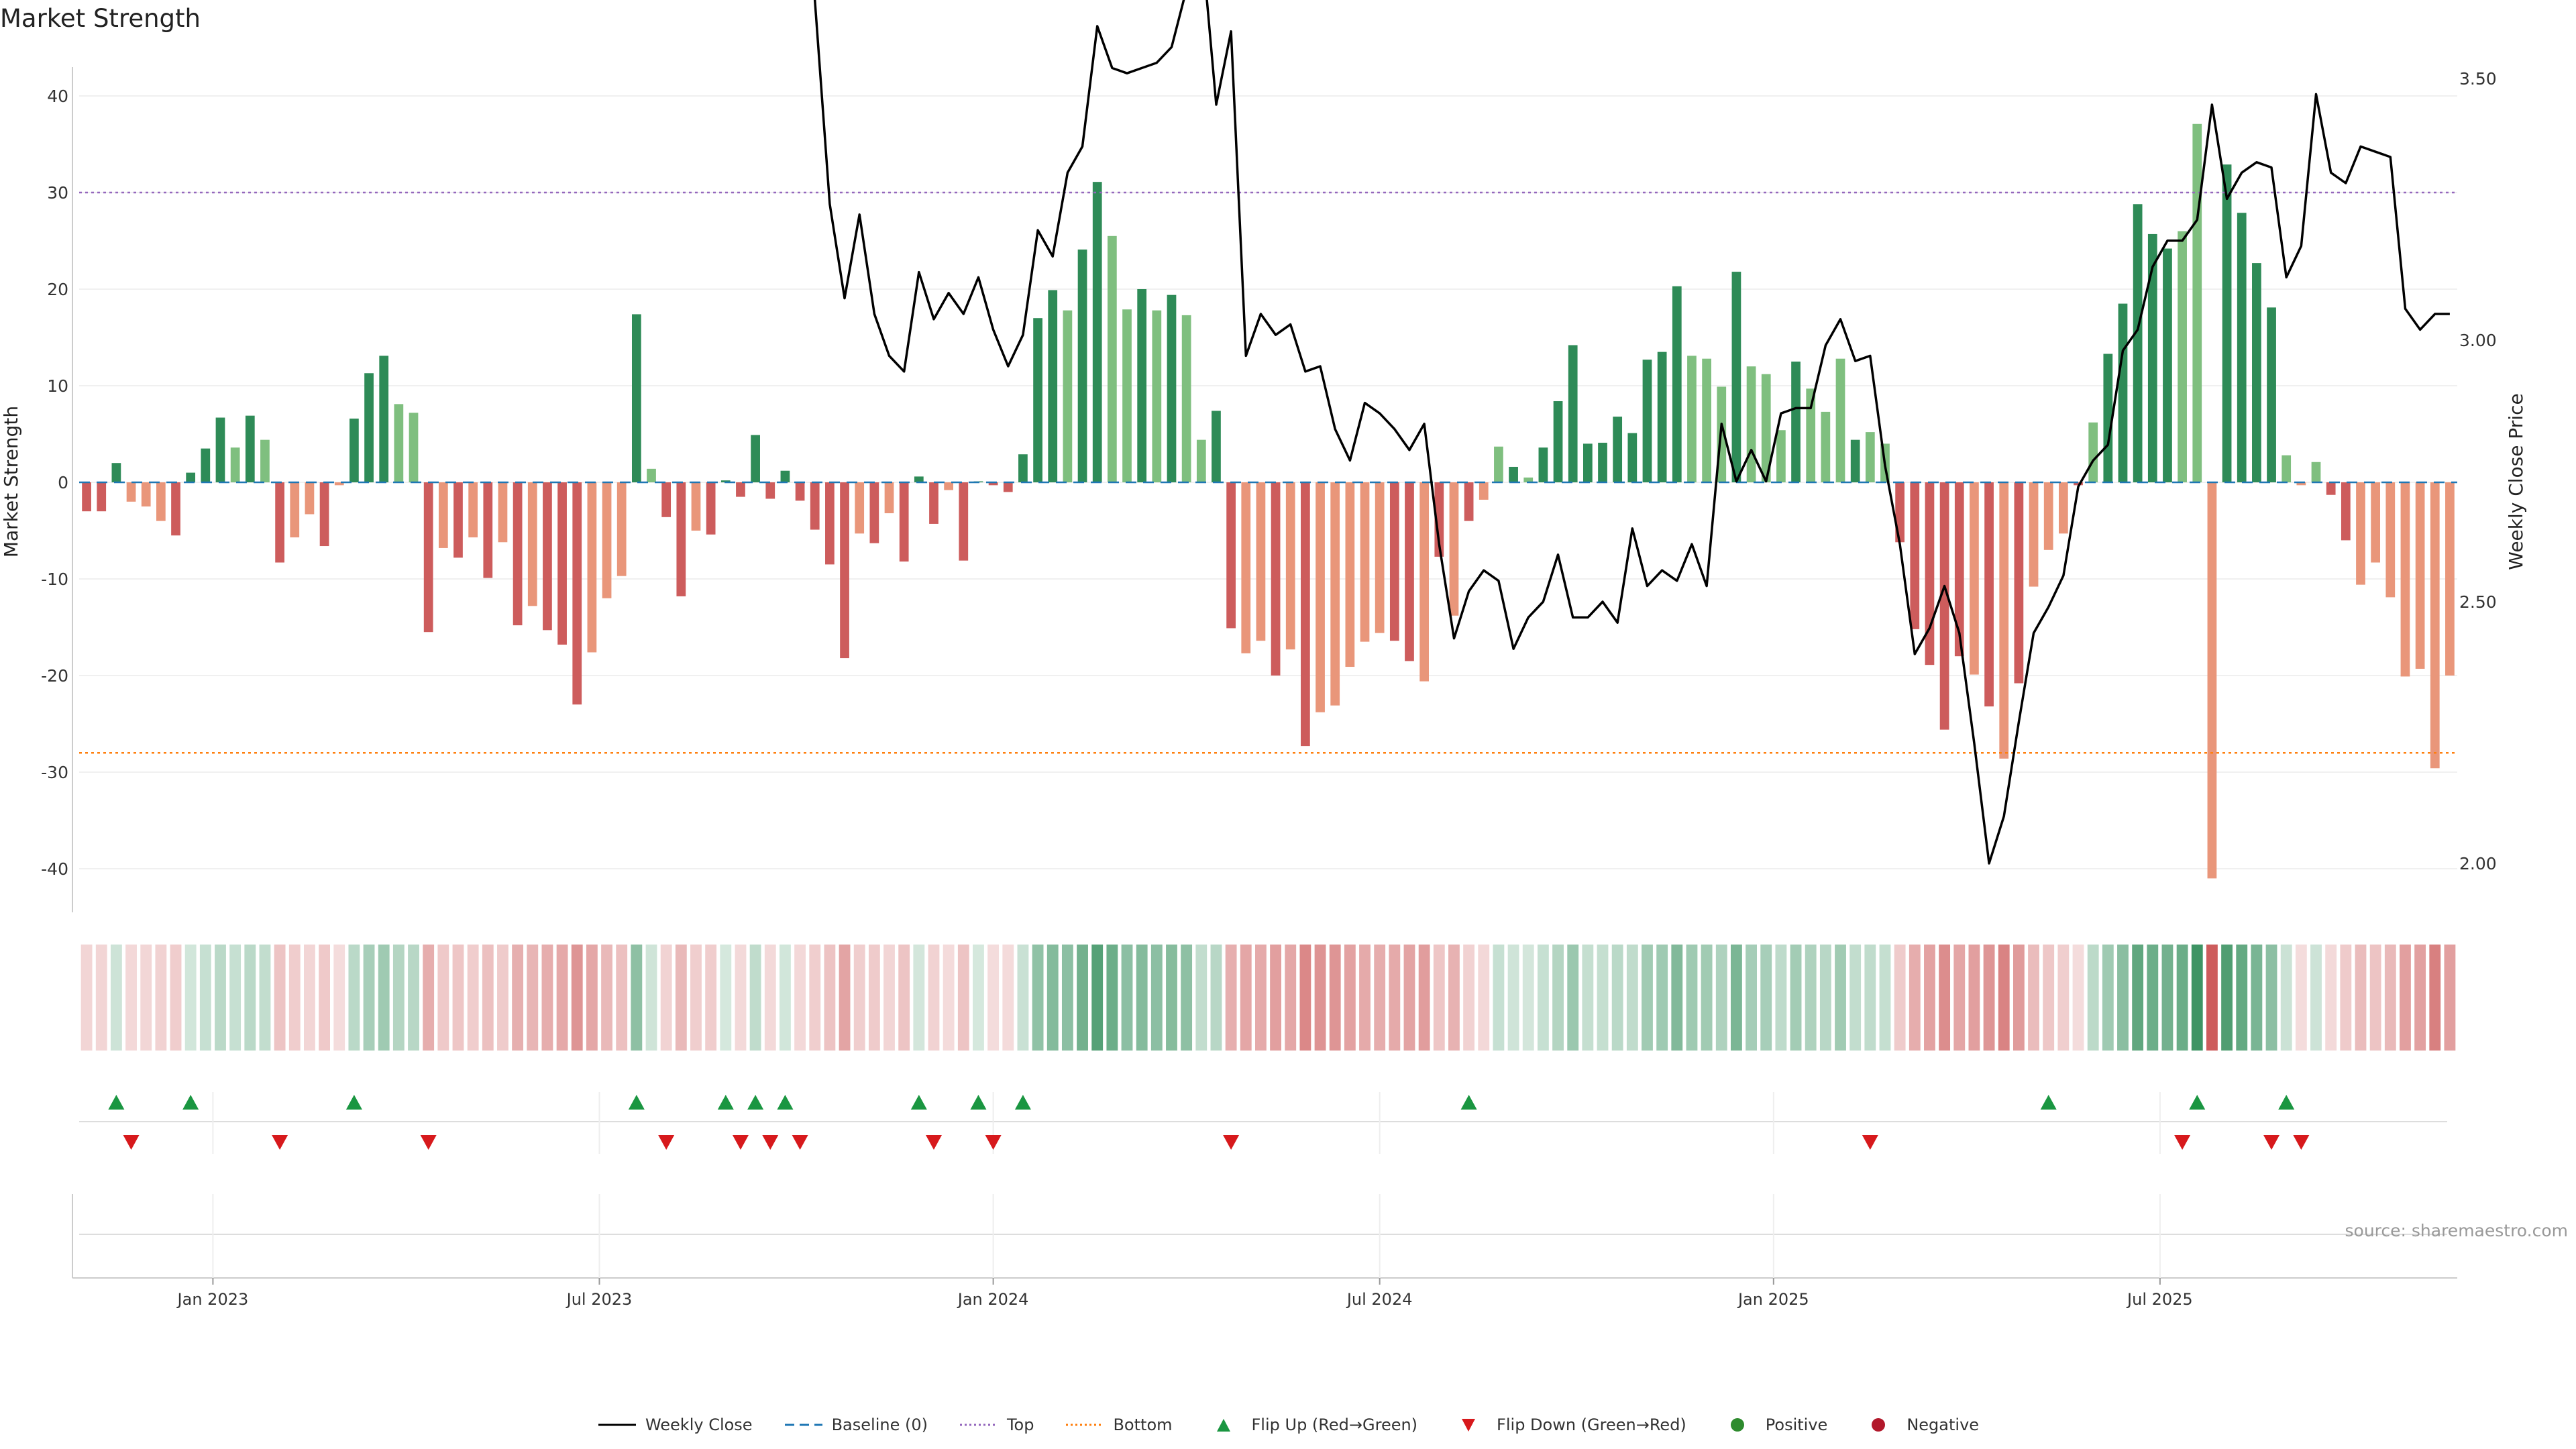 The width and height of the screenshot is (2576, 1449). I want to click on source-note: source: sharemaestro.com, so click(2457, 1230).